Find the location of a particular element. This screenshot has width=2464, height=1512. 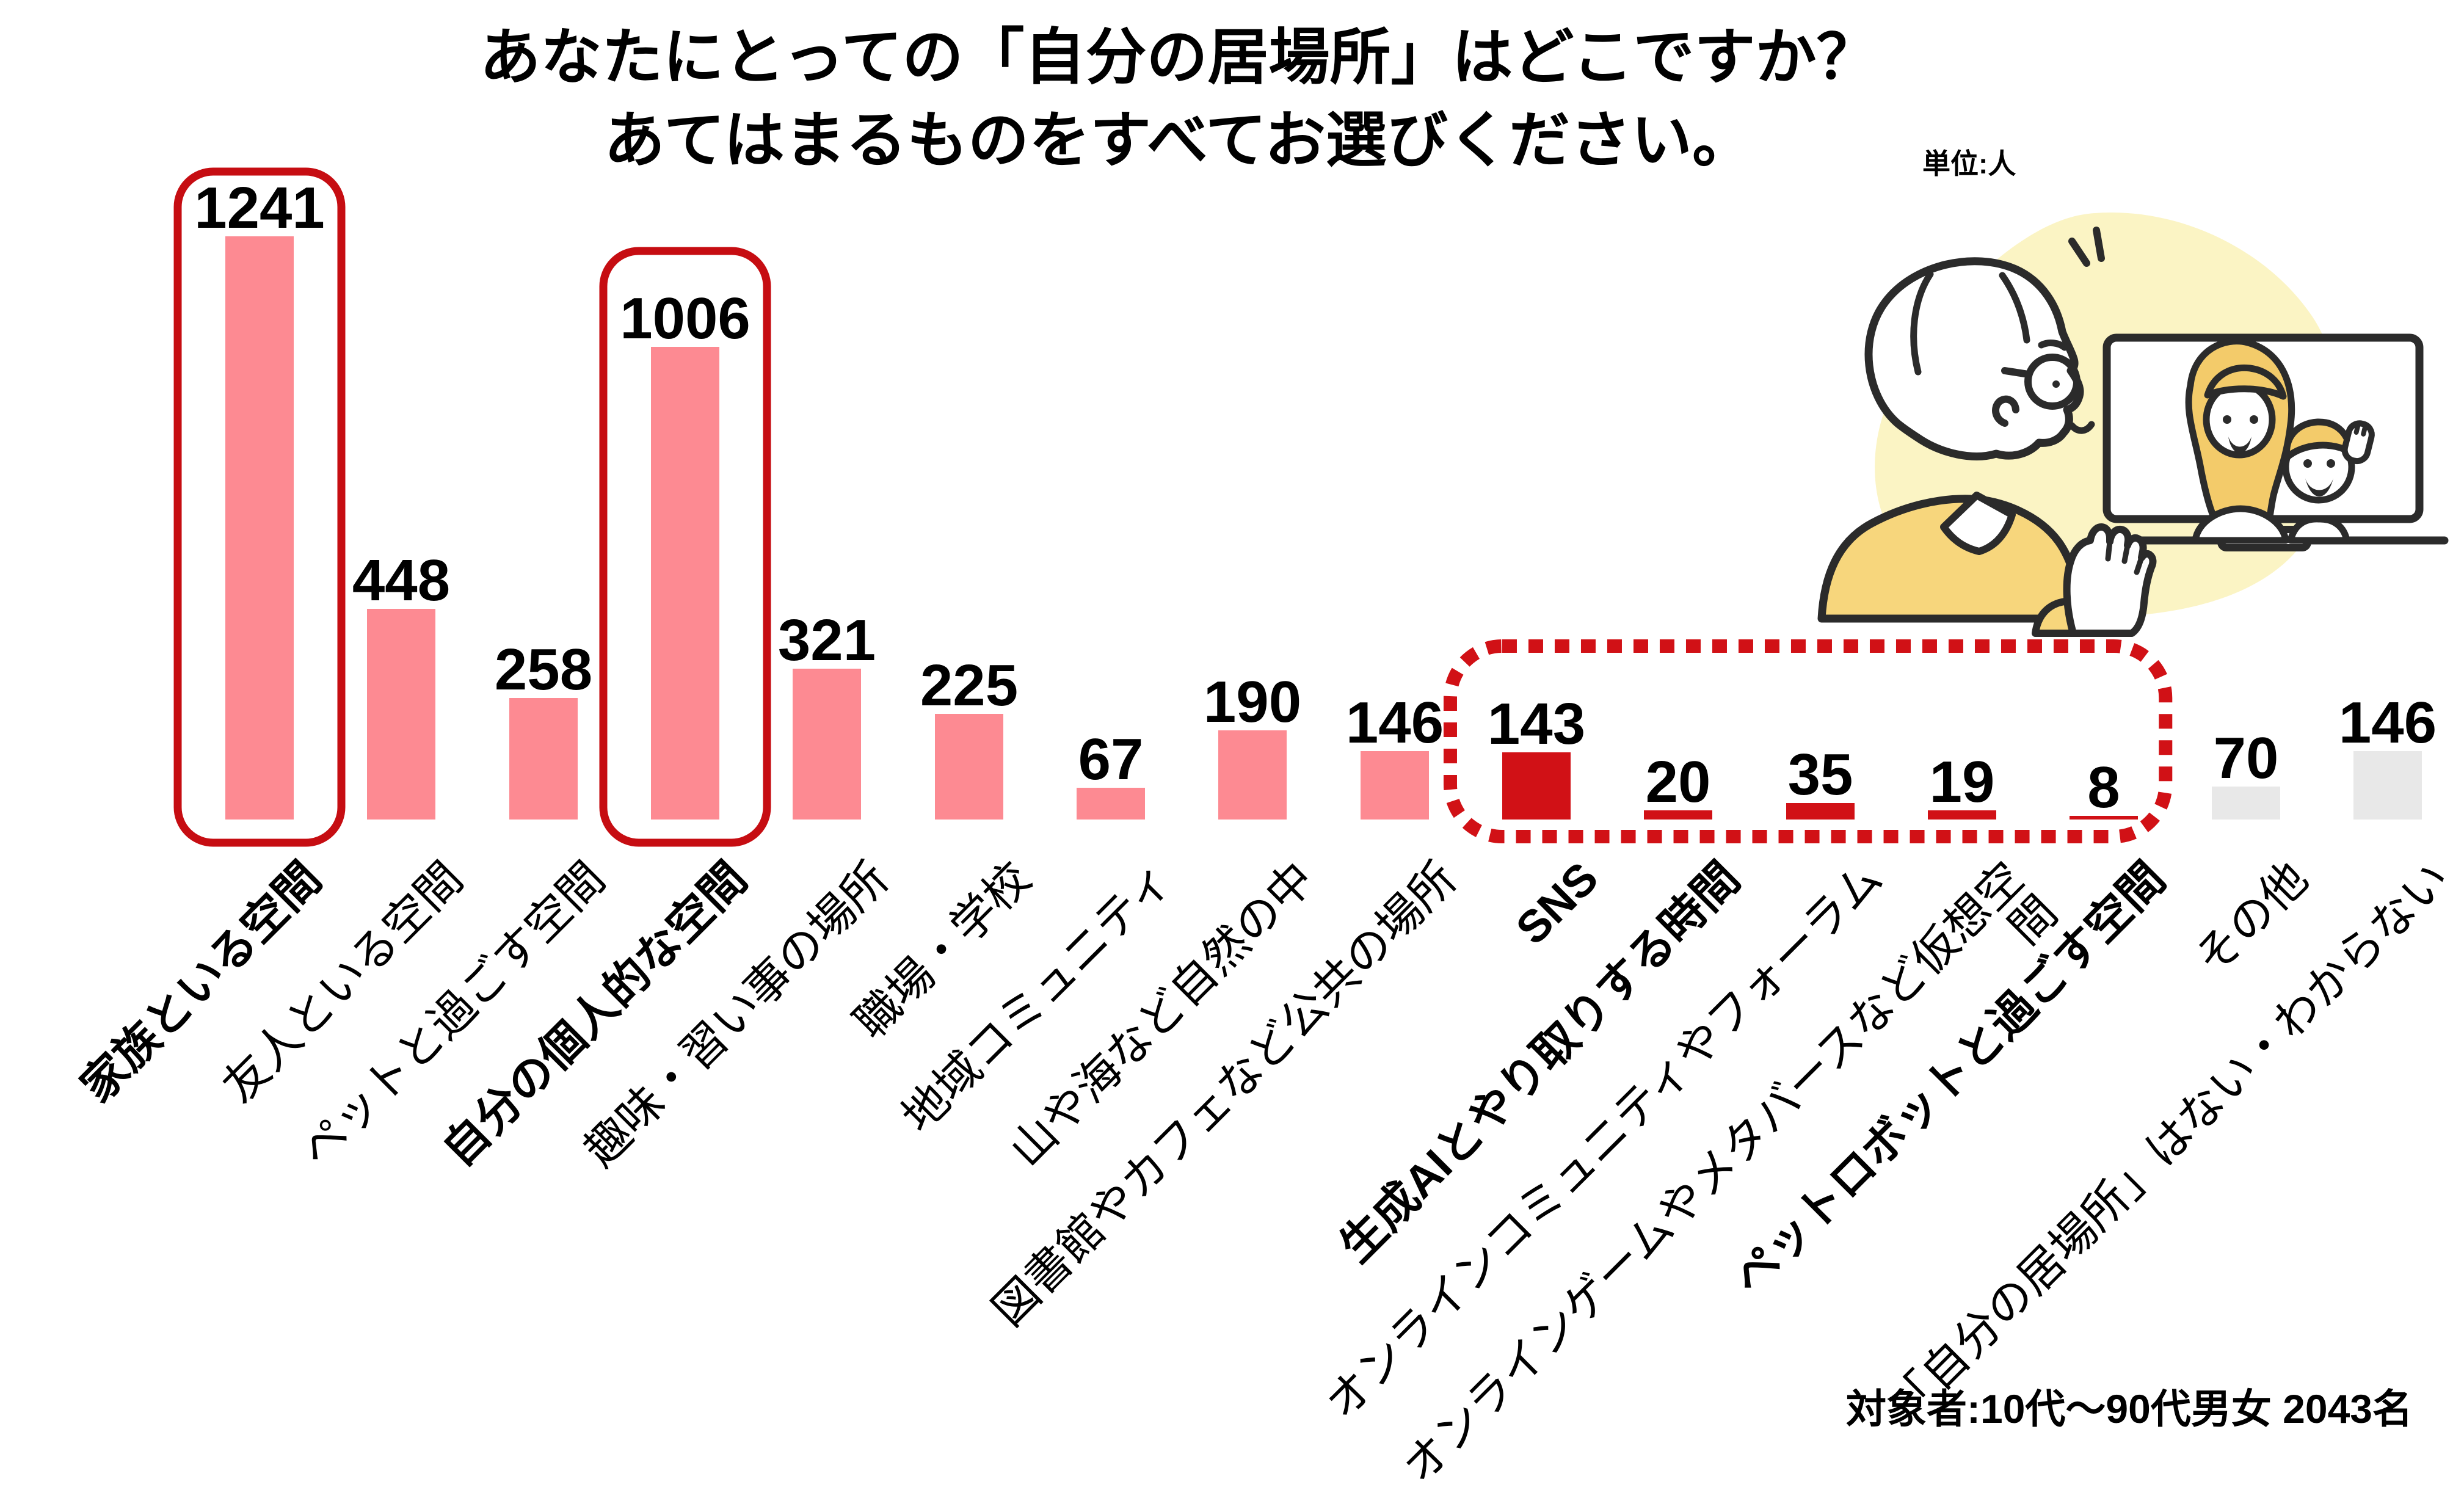

category-label: 地域コミュニティ is located at coordinates (1037, 998).